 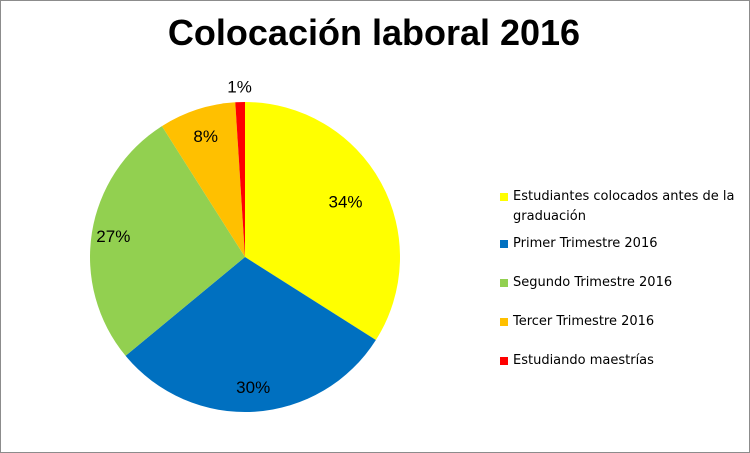 What do you see at coordinates (239, 87) in the screenshot?
I see `data-label: 1%` at bounding box center [239, 87].